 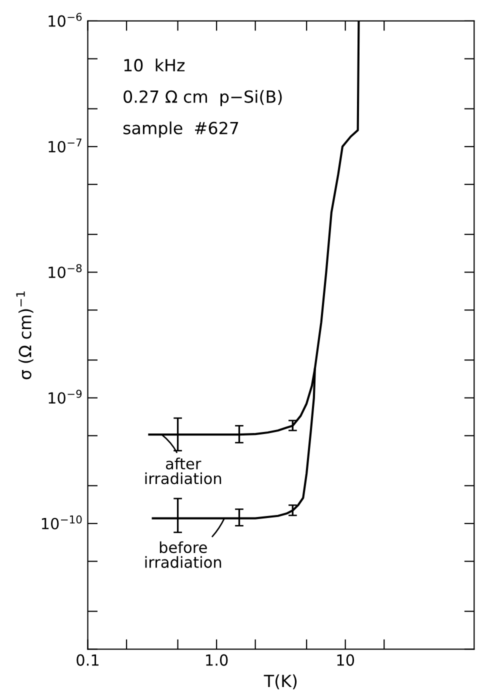 I want to click on legend-label: after irradiation, so click(x=183, y=471).